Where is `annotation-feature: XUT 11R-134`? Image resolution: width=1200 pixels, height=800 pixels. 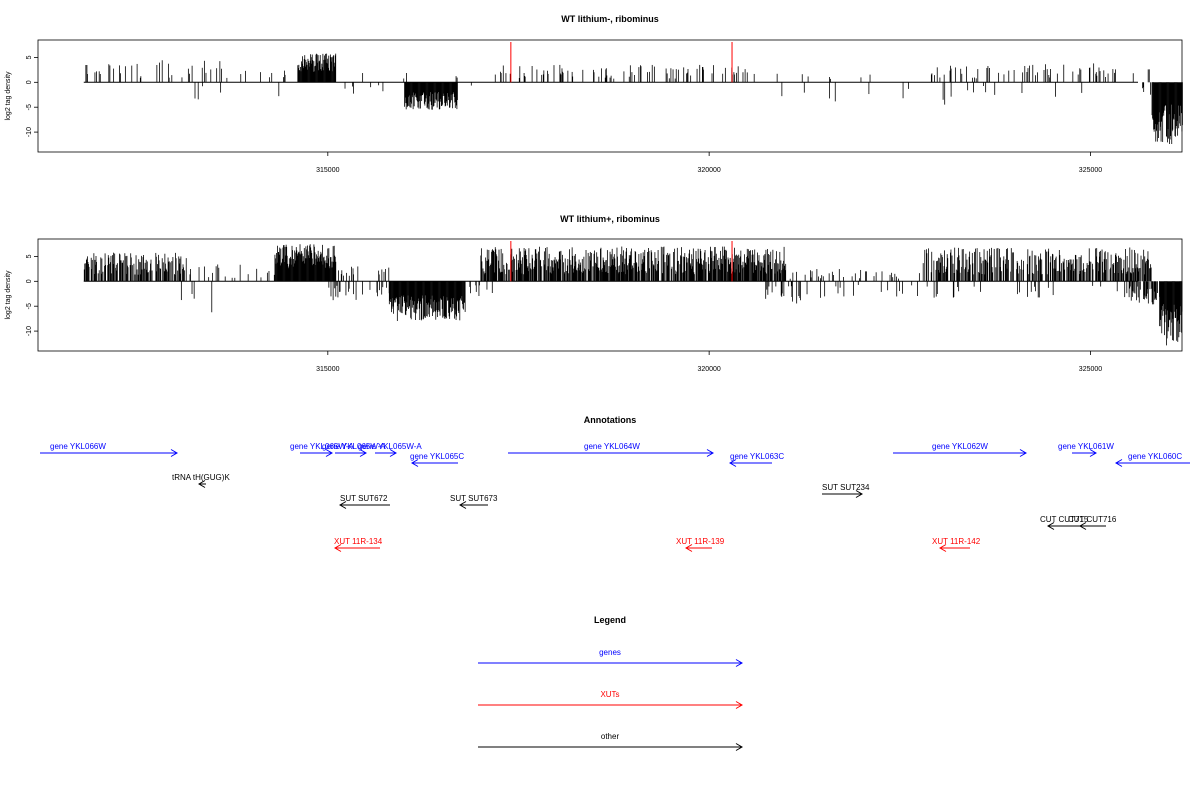 annotation-feature: XUT 11R-134 is located at coordinates (358, 544).